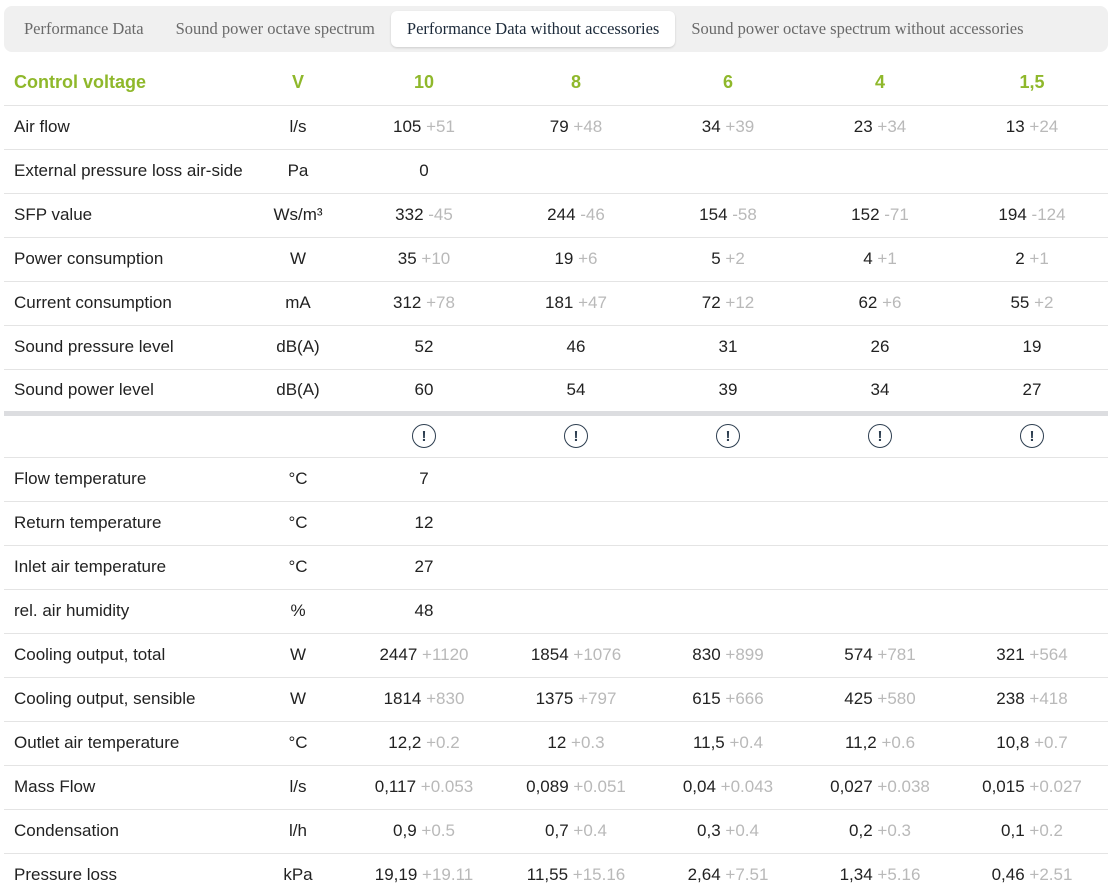 This screenshot has height=896, width=1112. I want to click on cell-delta: +0.043, so click(747, 786).